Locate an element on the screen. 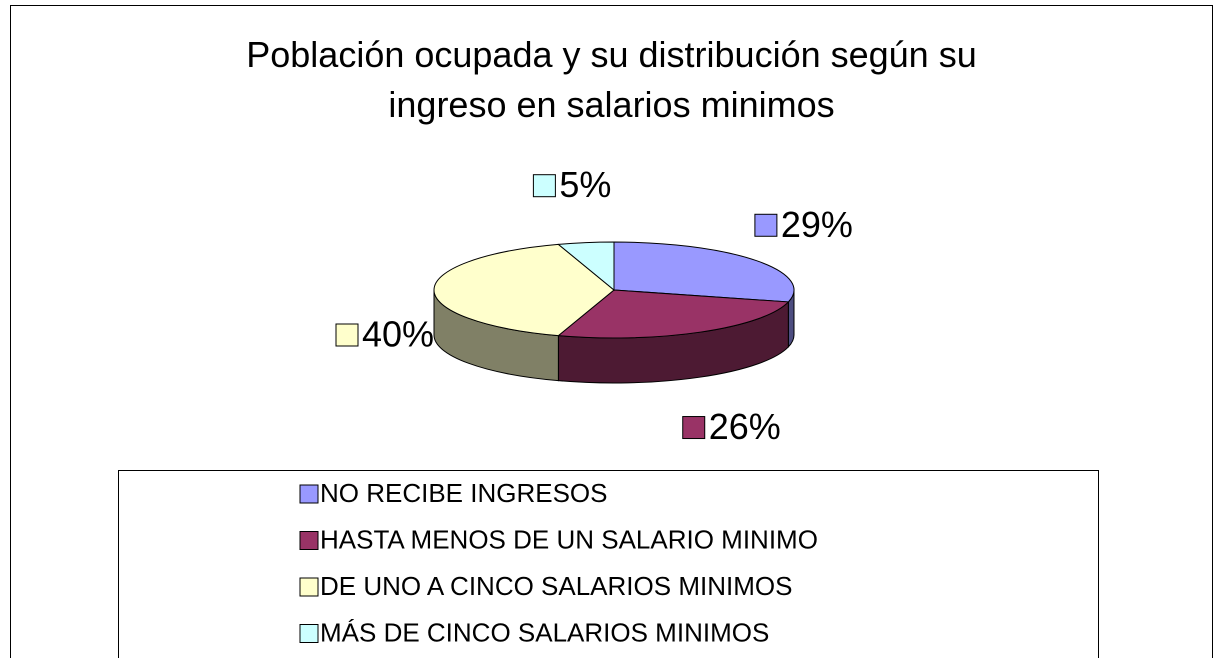 This screenshot has width=1215, height=658. data-label: 26% is located at coordinates (745, 426).